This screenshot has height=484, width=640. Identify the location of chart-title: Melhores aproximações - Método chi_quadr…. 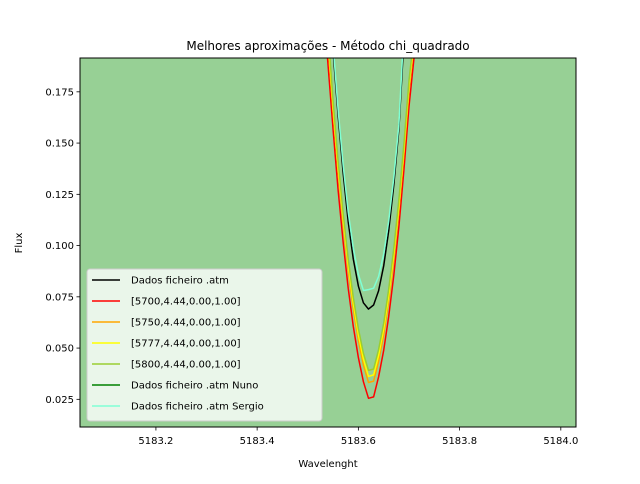
(327, 46).